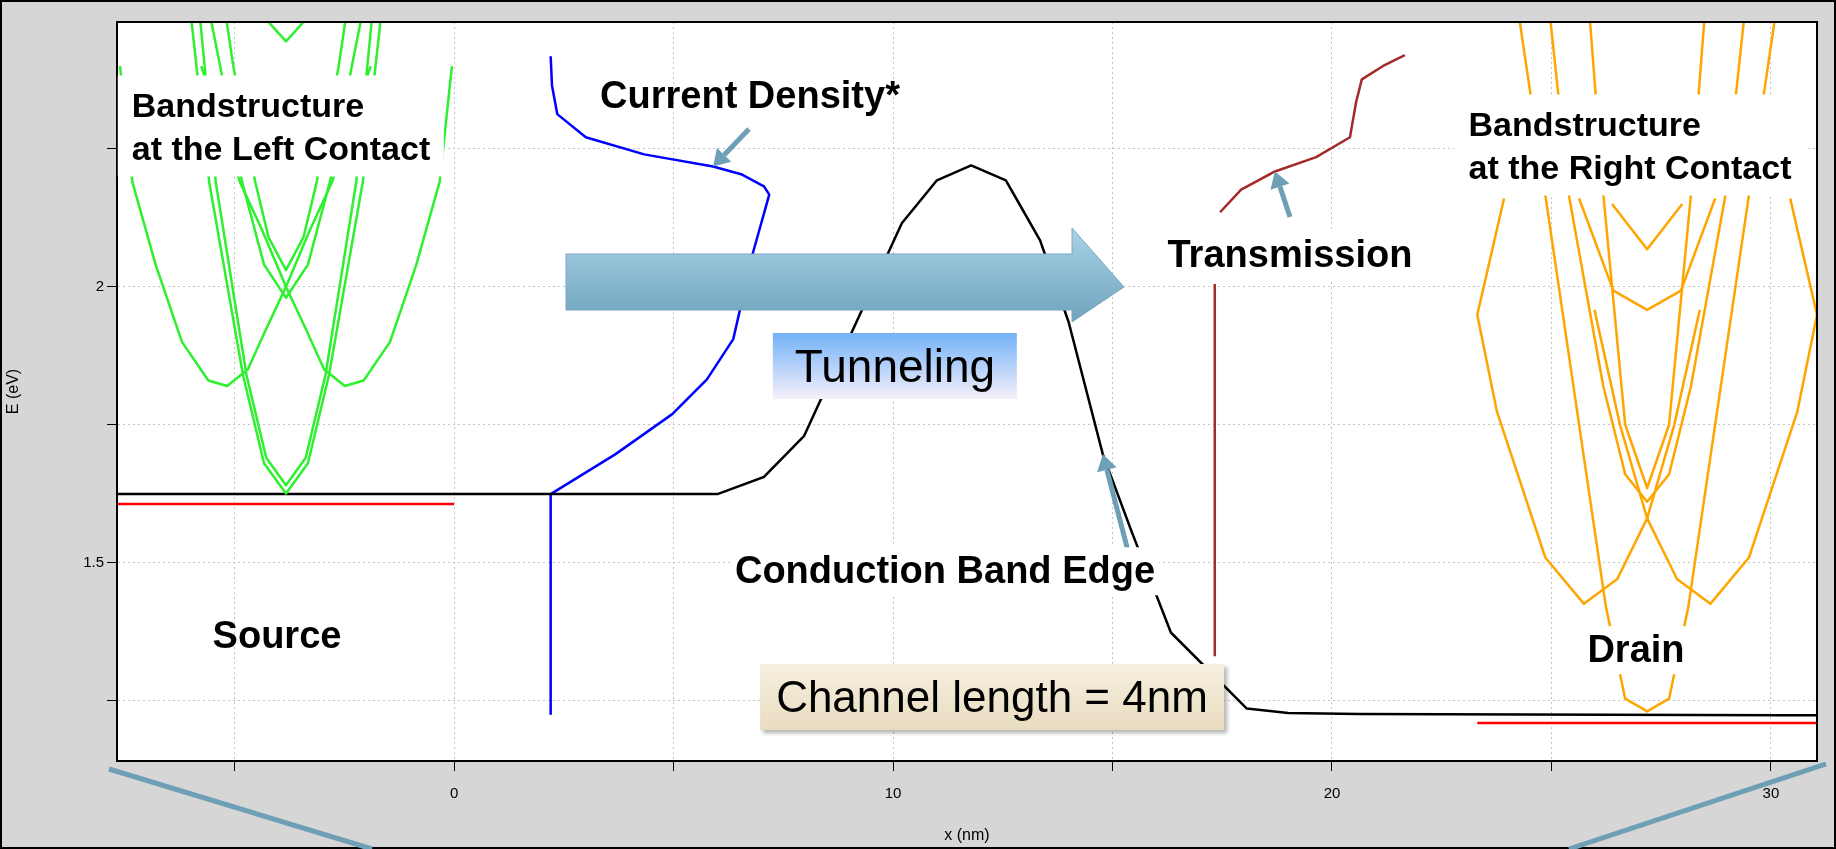 The image size is (1836, 849). Describe the element at coordinates (99, 285) in the screenshot. I see `y-tick-label: 2` at that location.